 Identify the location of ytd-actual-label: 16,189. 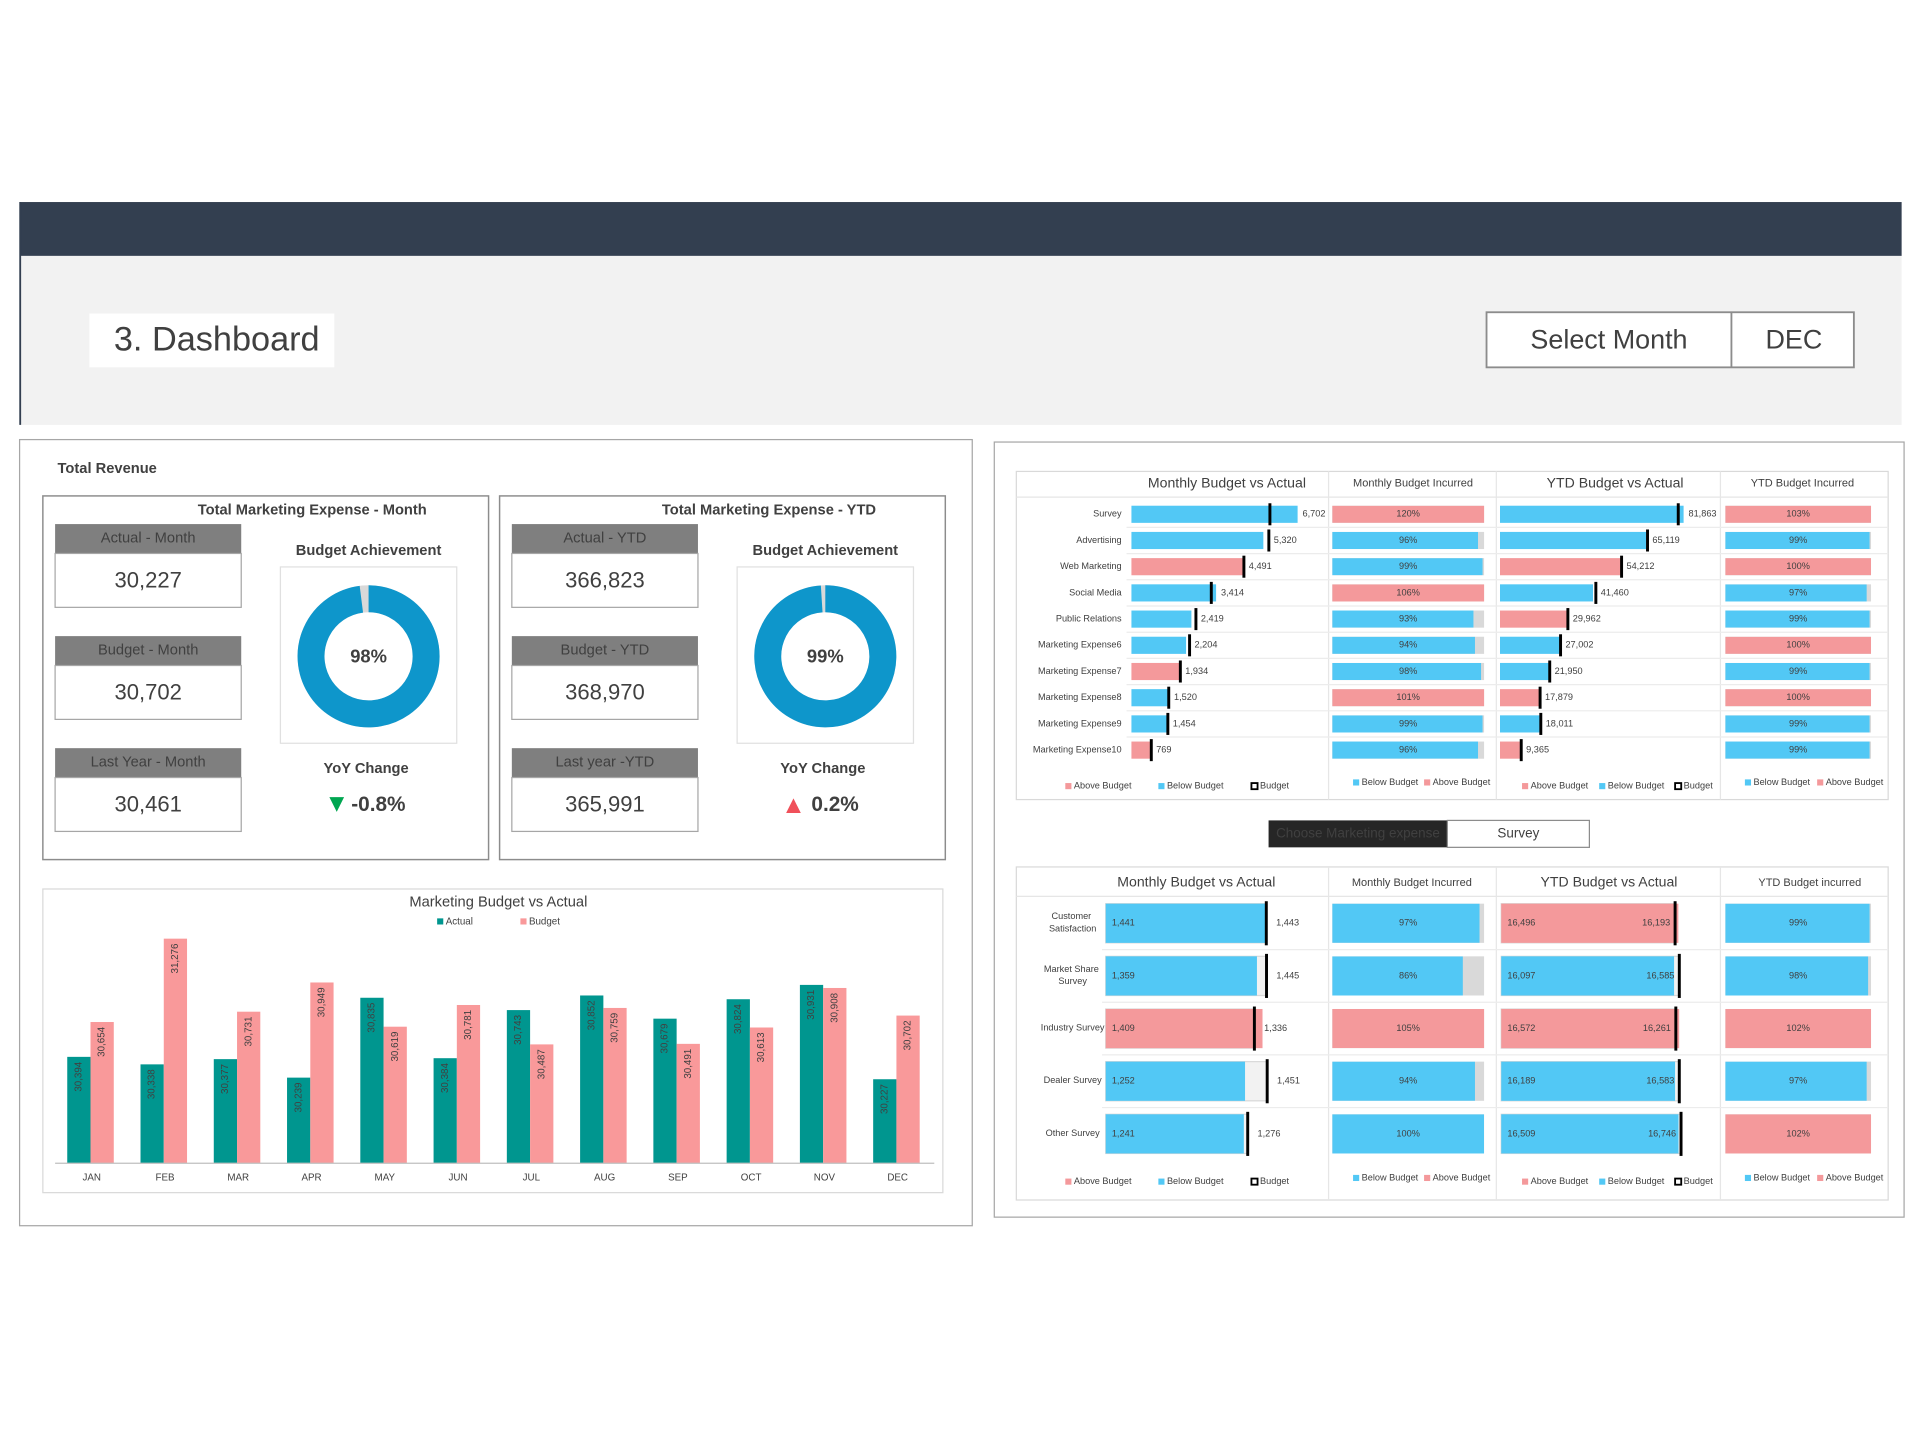
(1521, 1081).